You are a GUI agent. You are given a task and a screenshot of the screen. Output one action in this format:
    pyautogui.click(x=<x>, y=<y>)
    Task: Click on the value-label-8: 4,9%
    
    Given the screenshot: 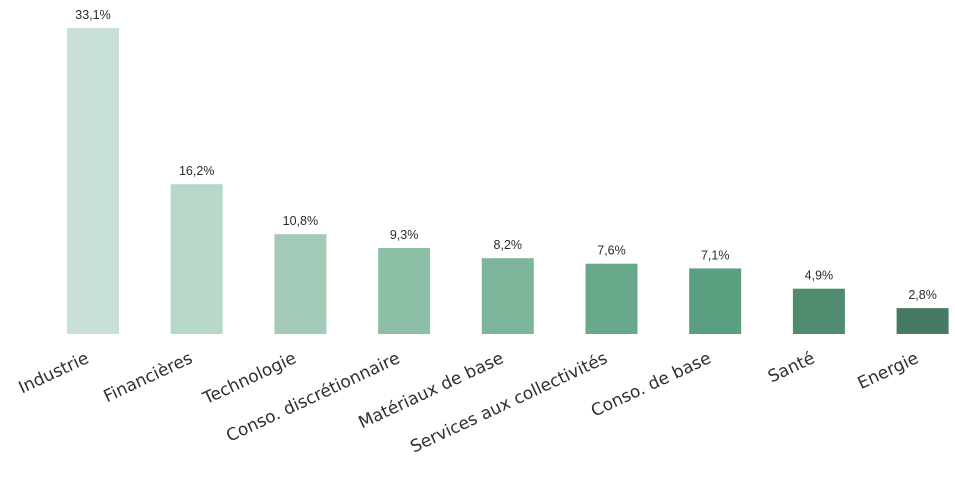 What is the action you would take?
    pyautogui.click(x=819, y=276)
    